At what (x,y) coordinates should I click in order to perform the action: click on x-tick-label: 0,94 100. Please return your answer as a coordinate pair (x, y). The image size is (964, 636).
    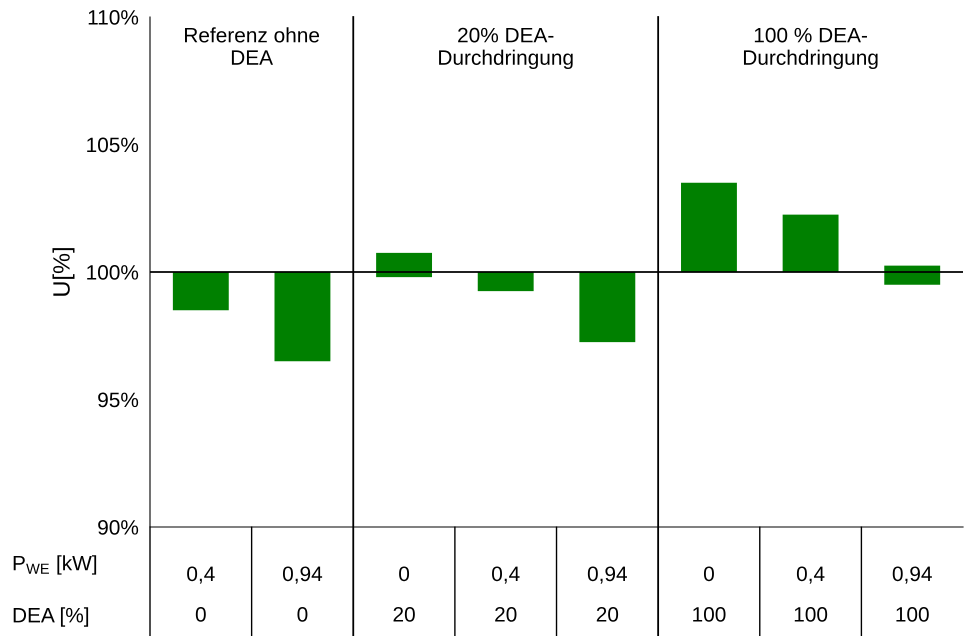
    Looking at the image, I should click on (912, 594).